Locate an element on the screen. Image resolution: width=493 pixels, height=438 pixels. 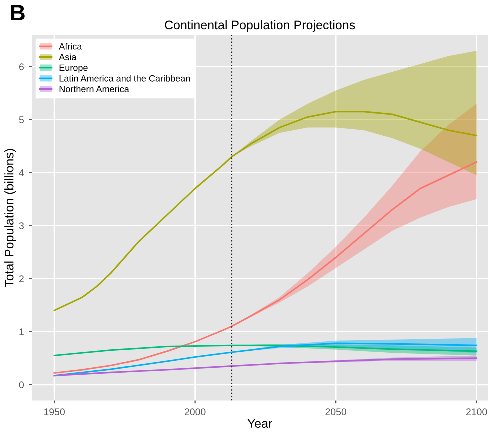
y-tick-label: 6 is located at coordinates (21, 67).